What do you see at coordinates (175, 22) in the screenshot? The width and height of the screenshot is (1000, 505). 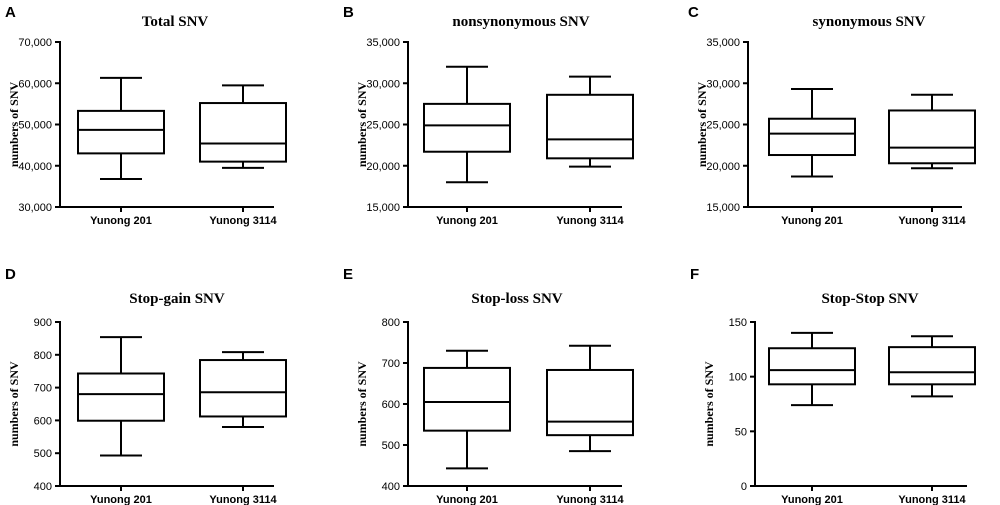 I see `chart-title: Total SNV` at bounding box center [175, 22].